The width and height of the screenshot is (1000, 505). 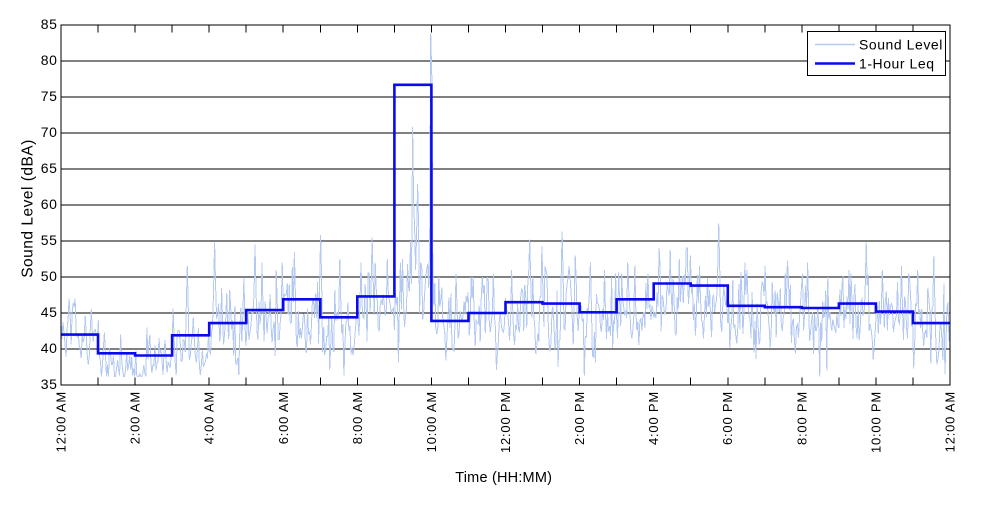 I want to click on svg-text: 8:00 AM, so click(x=357, y=417).